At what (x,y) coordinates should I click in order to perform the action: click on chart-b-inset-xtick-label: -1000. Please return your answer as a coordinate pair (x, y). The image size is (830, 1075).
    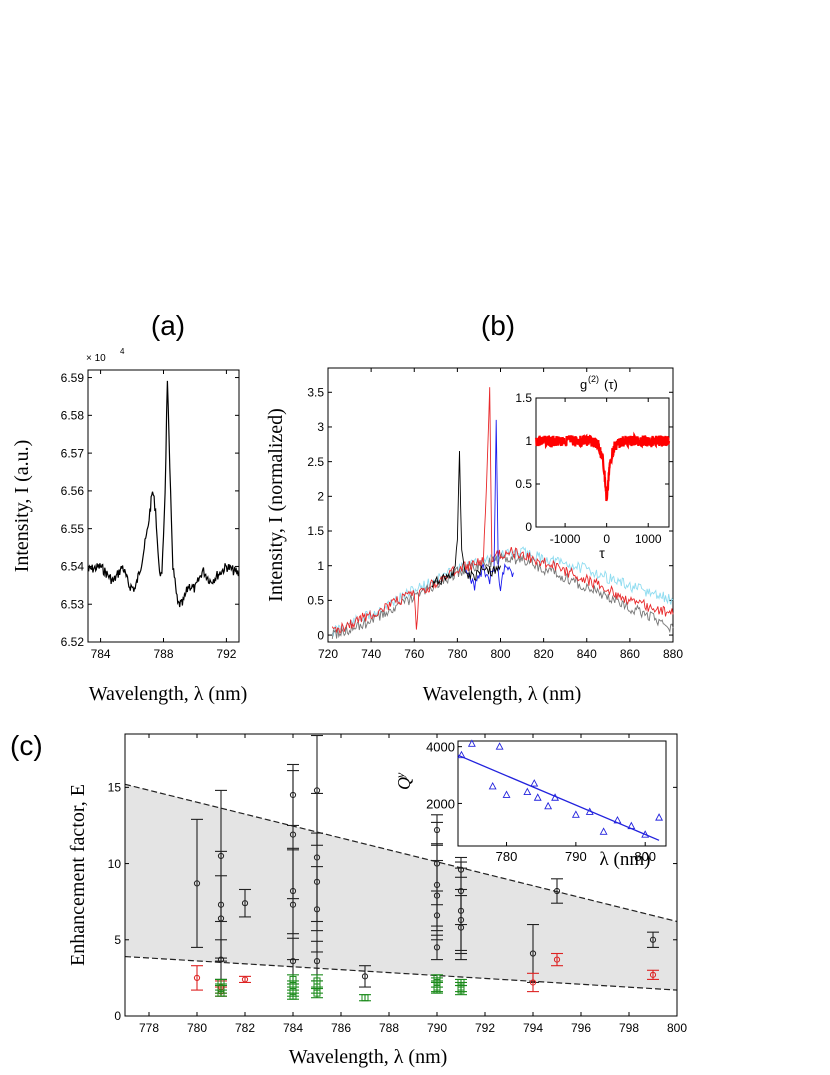
    Looking at the image, I should click on (565, 539).